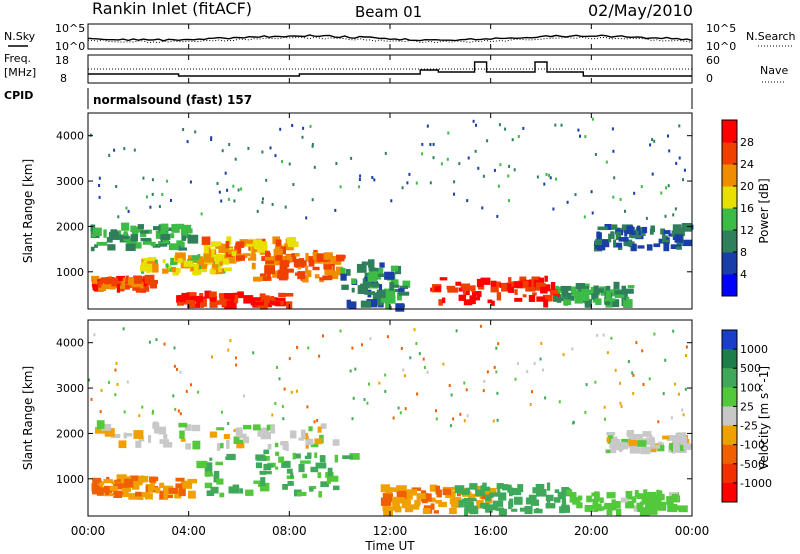 The width and height of the screenshot is (800, 554). I want to click on noise-tick-left-bottom: 10^0, so click(70, 46).